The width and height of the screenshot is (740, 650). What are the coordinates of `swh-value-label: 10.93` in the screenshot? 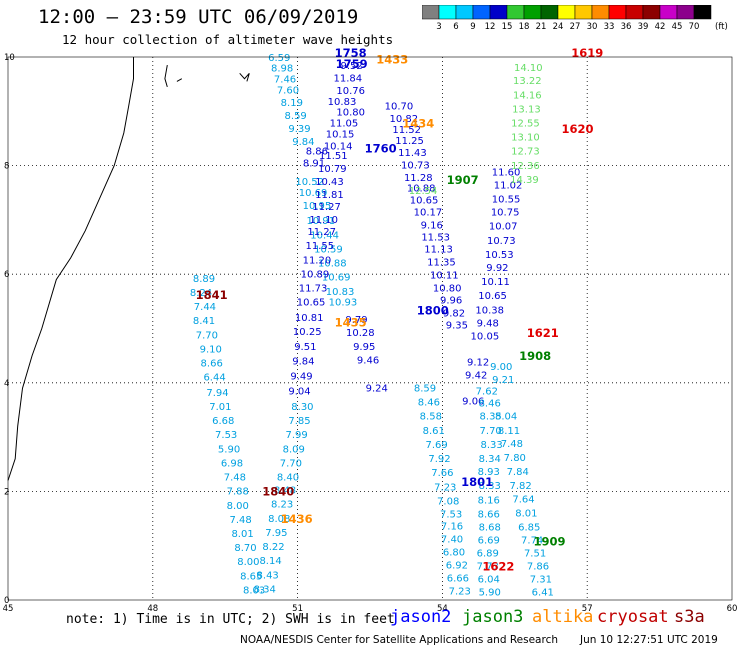 It's located at (343, 303).